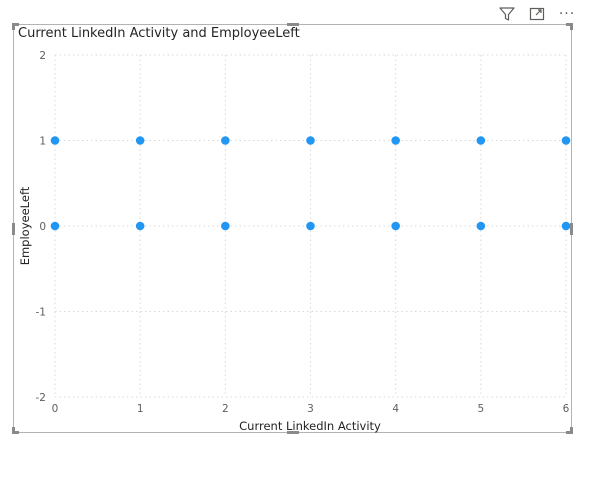  Describe the element at coordinates (25, 225) in the screenshot. I see `y-axis-title: EmployeeLeft` at that location.